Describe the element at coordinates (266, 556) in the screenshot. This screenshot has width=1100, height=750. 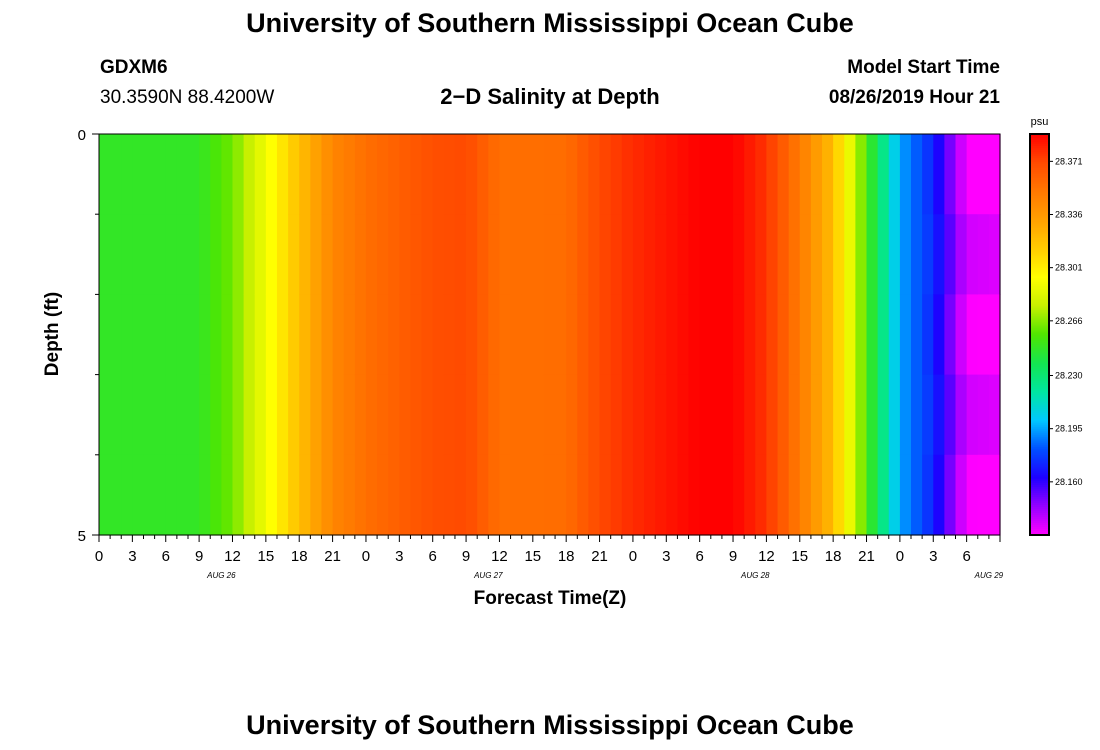
I see `x-tick-label: 15` at that location.